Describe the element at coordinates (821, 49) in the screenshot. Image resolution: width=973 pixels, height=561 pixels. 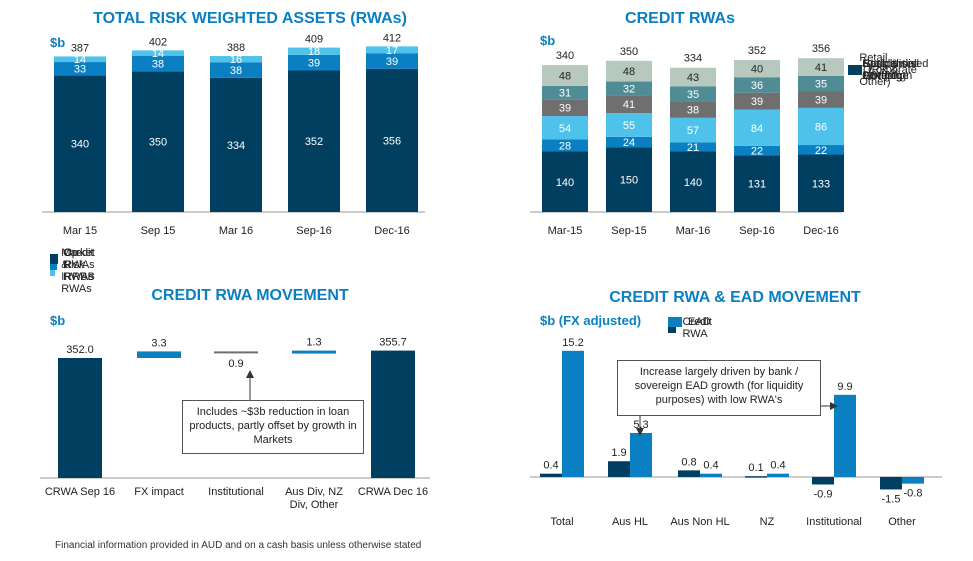
I see `credit-total-label-4: 356` at that location.